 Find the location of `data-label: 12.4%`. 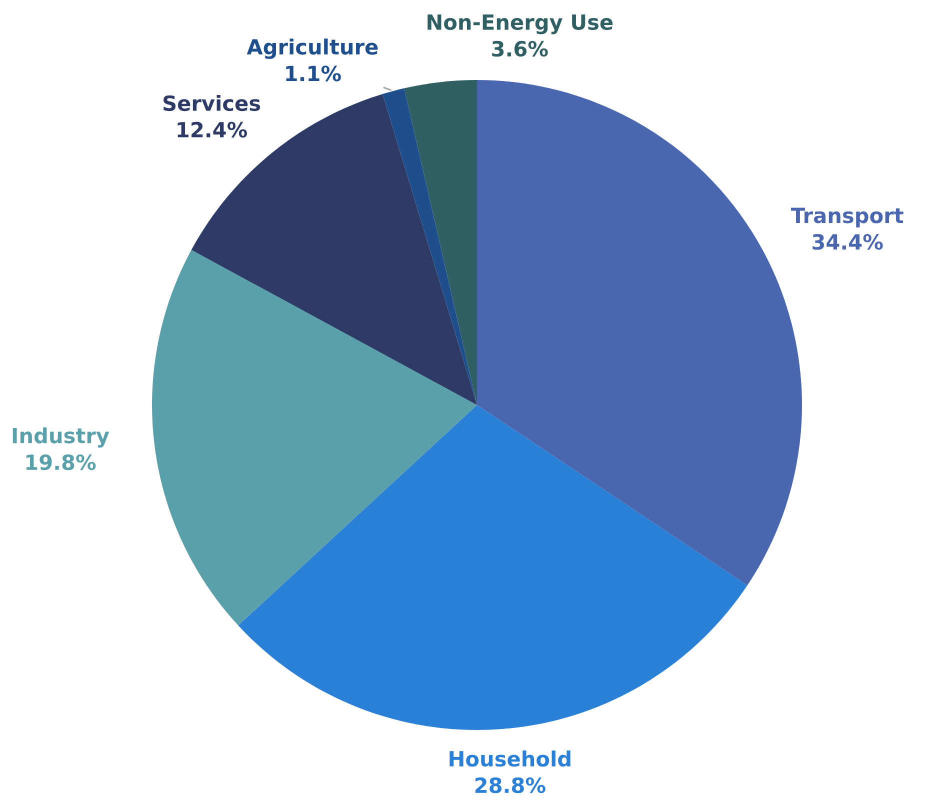

data-label: 12.4% is located at coordinates (213, 130).